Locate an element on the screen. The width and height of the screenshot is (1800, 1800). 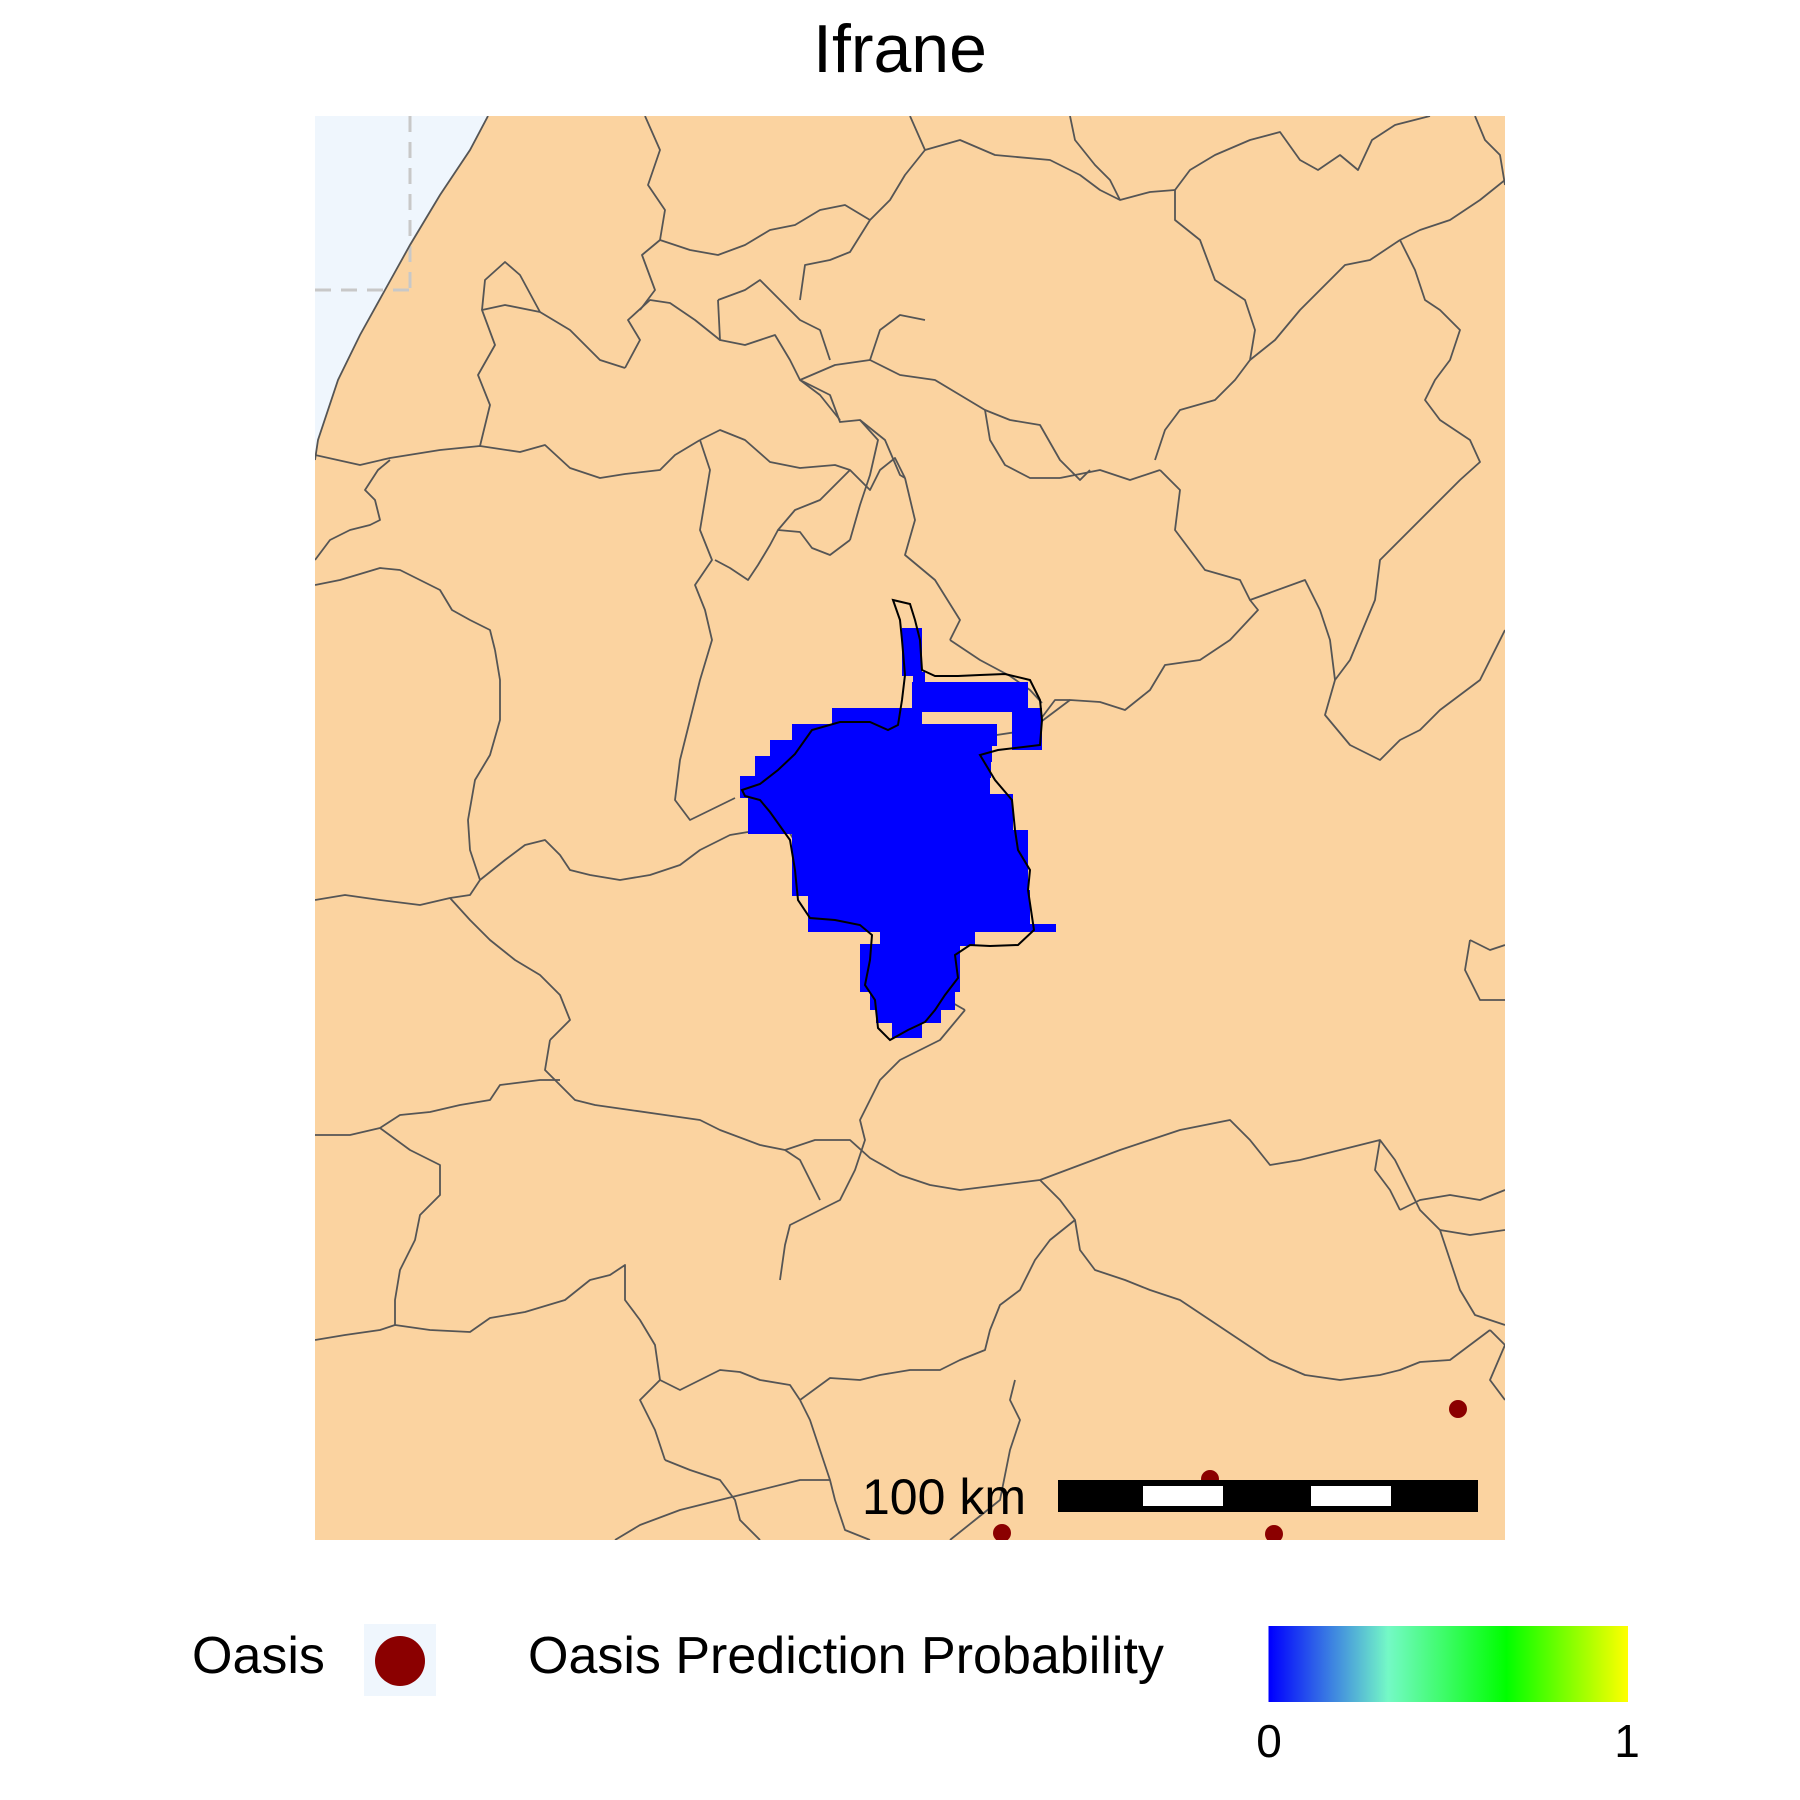
legend-probability-label: Oasis Prediction Probability is located at coordinates (846, 1656).